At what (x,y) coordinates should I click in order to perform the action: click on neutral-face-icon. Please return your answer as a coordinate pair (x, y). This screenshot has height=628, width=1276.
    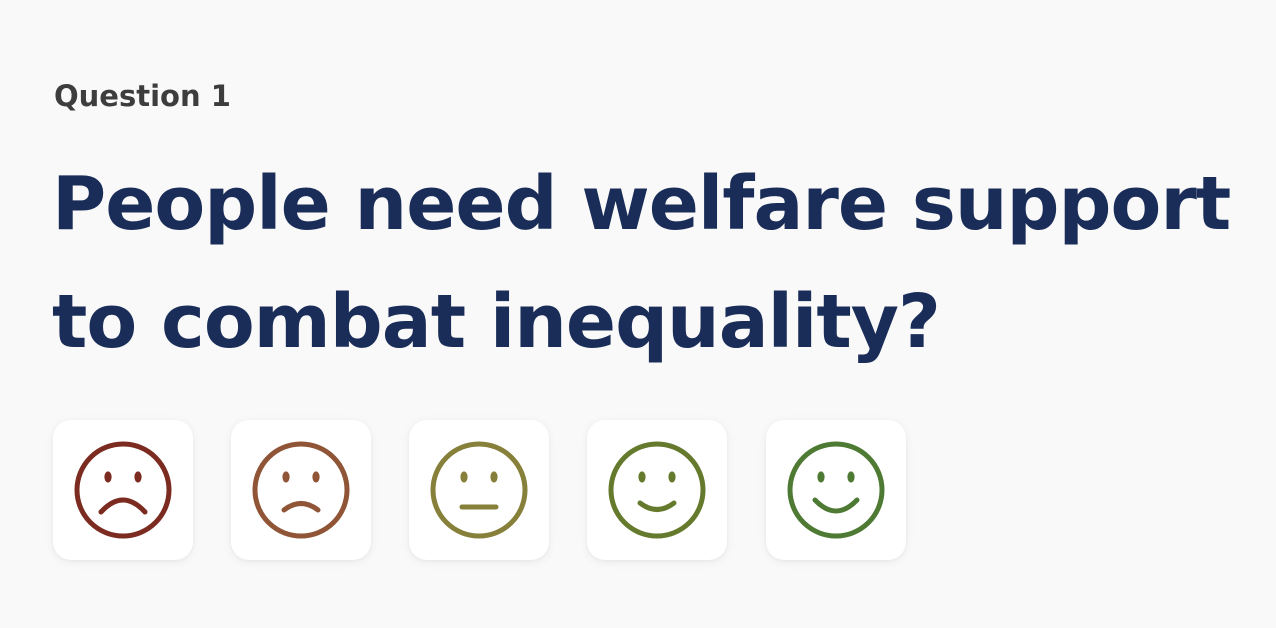
    Looking at the image, I should click on (479, 490).